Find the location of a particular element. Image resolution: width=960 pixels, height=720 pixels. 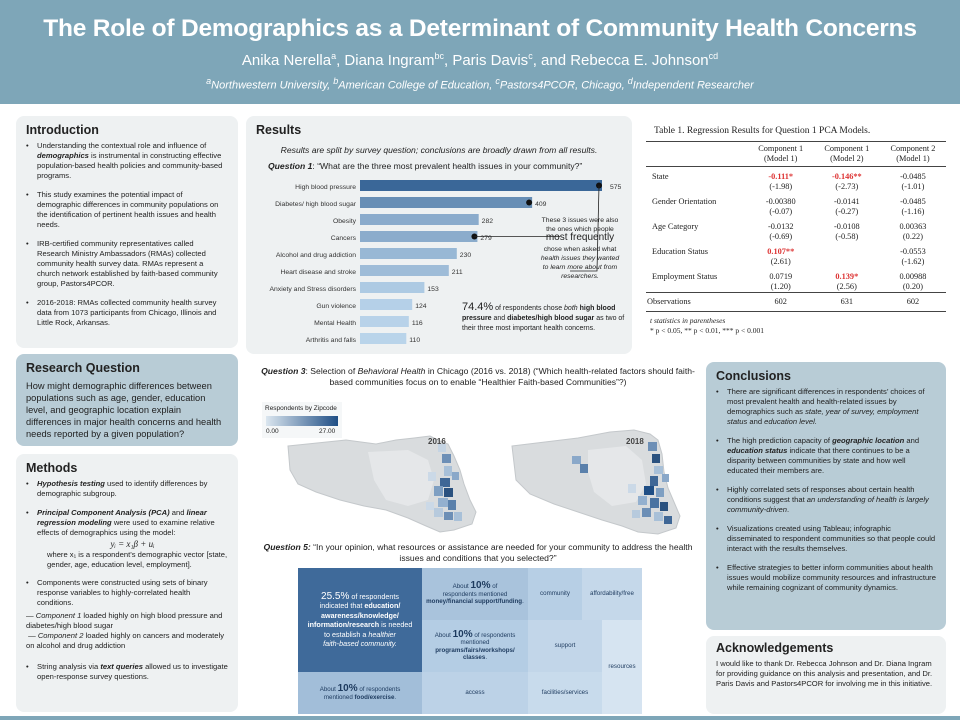

table-footnote: * p < 0.05, ** p < 0.01, *** p < 0.001 is located at coordinates (707, 330).